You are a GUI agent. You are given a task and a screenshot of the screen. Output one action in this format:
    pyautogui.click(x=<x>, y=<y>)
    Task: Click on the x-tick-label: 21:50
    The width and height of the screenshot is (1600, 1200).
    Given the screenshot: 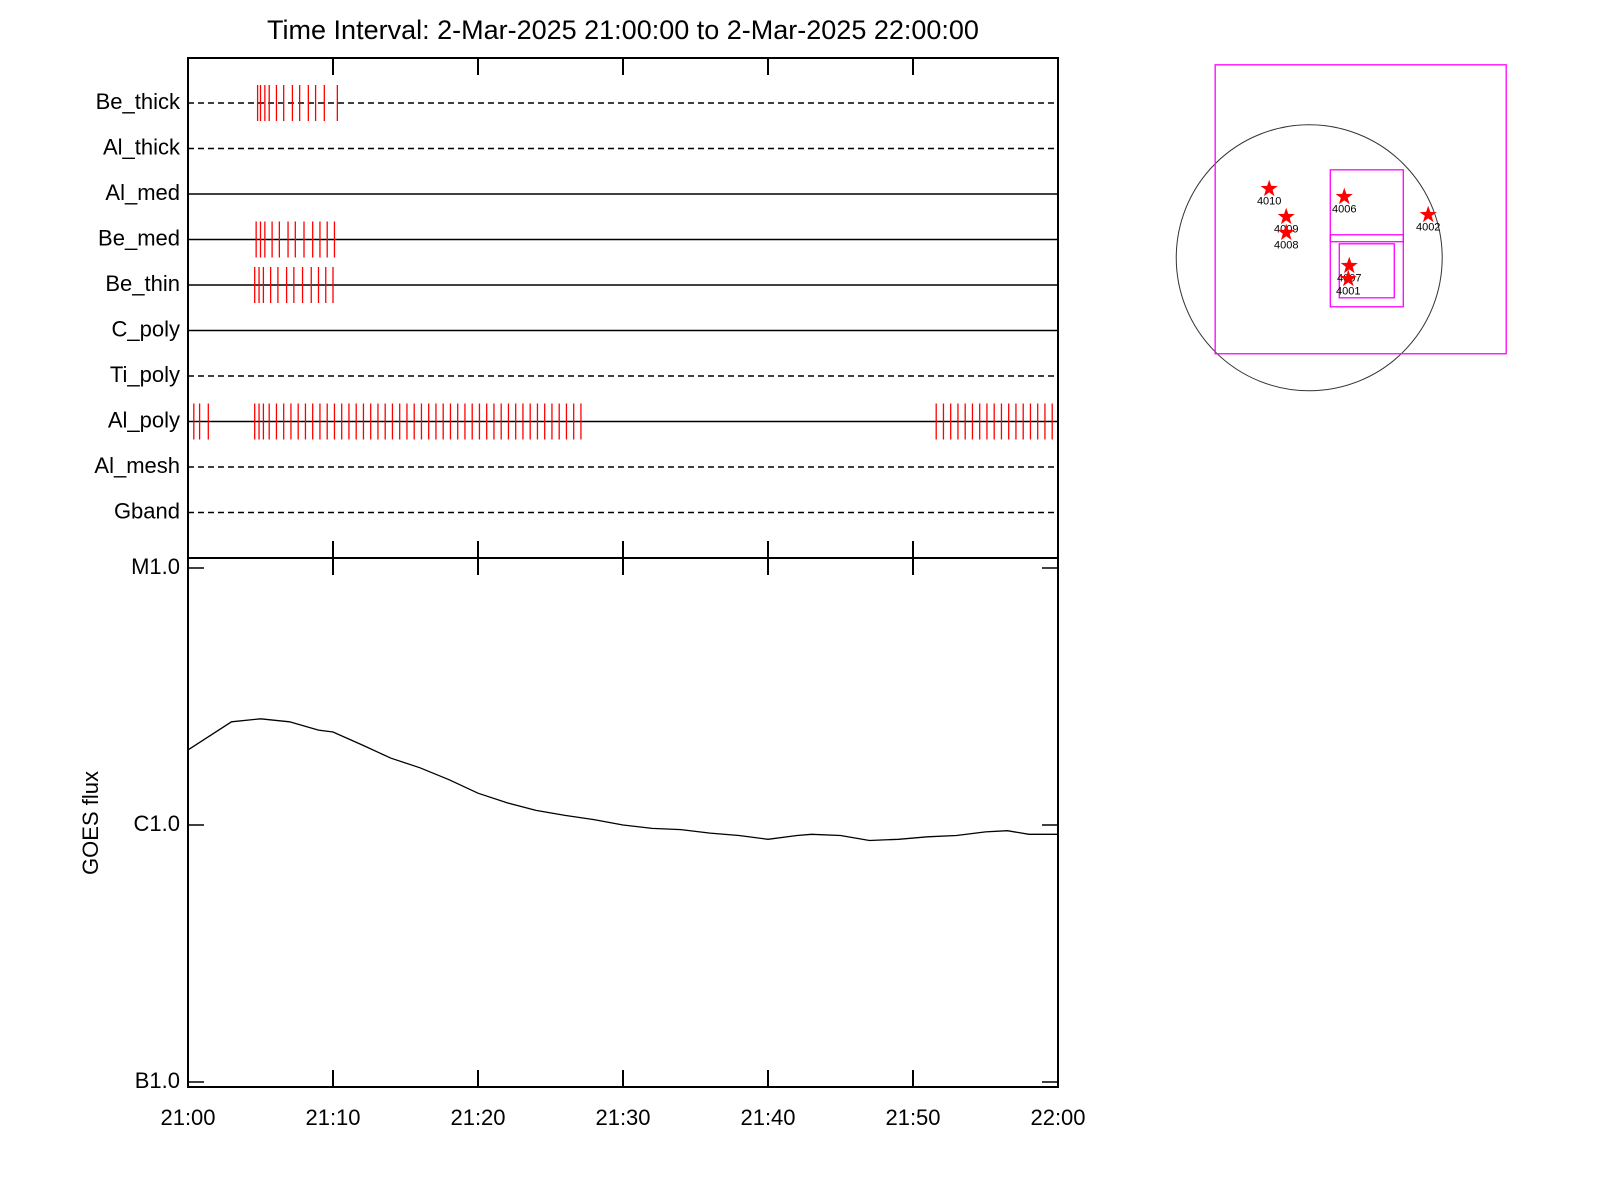 What is the action you would take?
    pyautogui.click(x=912, y=1117)
    